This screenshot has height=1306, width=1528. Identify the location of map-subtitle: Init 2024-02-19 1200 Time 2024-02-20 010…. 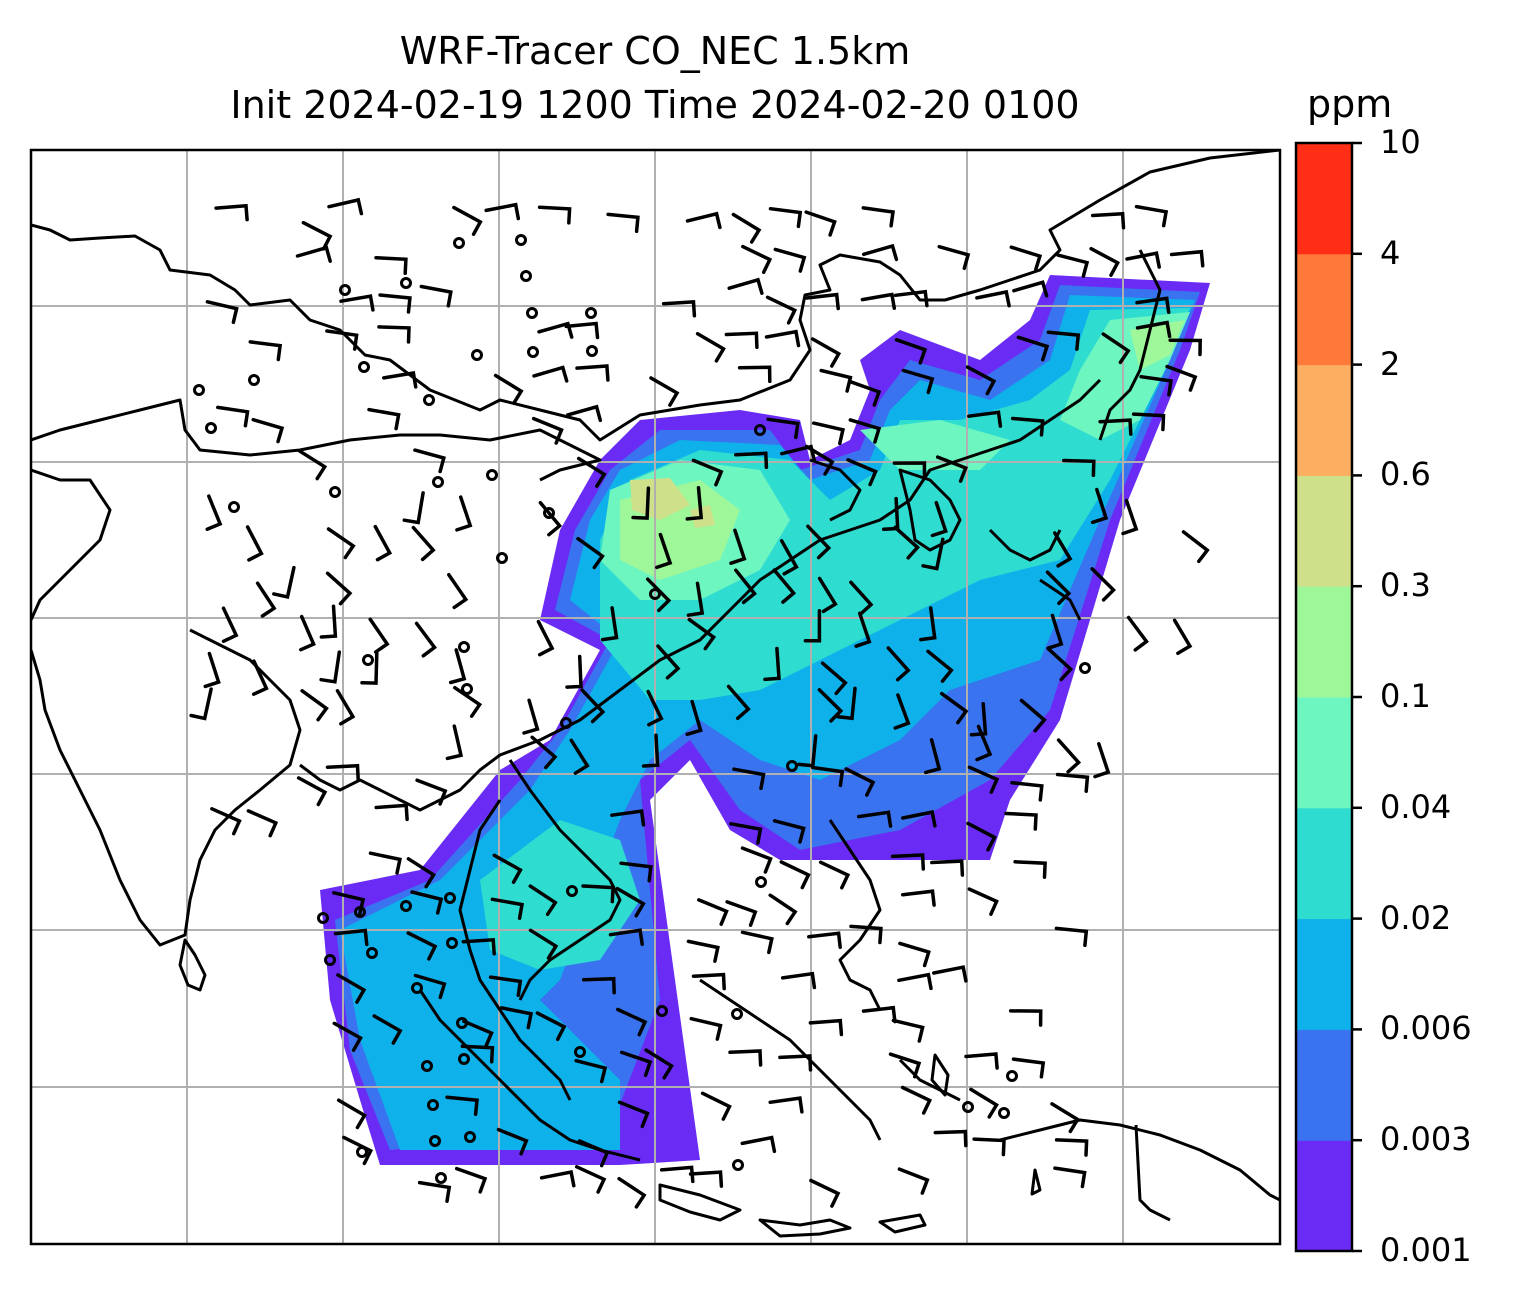
(655, 105).